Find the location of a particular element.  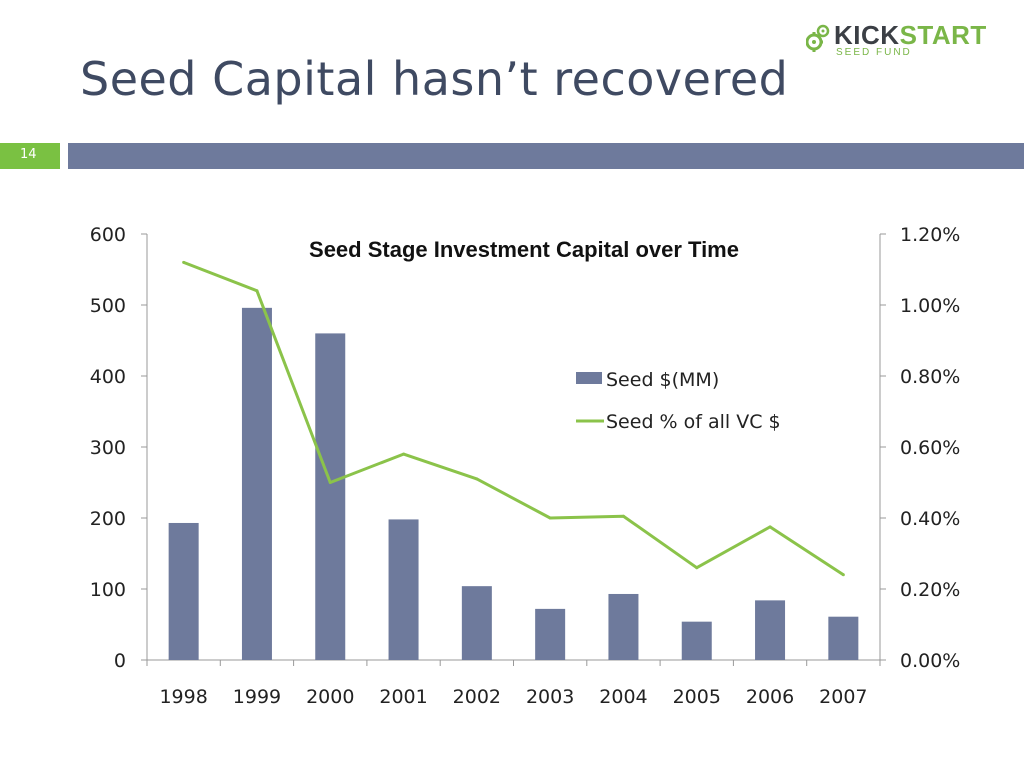

x-tick-label: 2001 is located at coordinates (403, 697).